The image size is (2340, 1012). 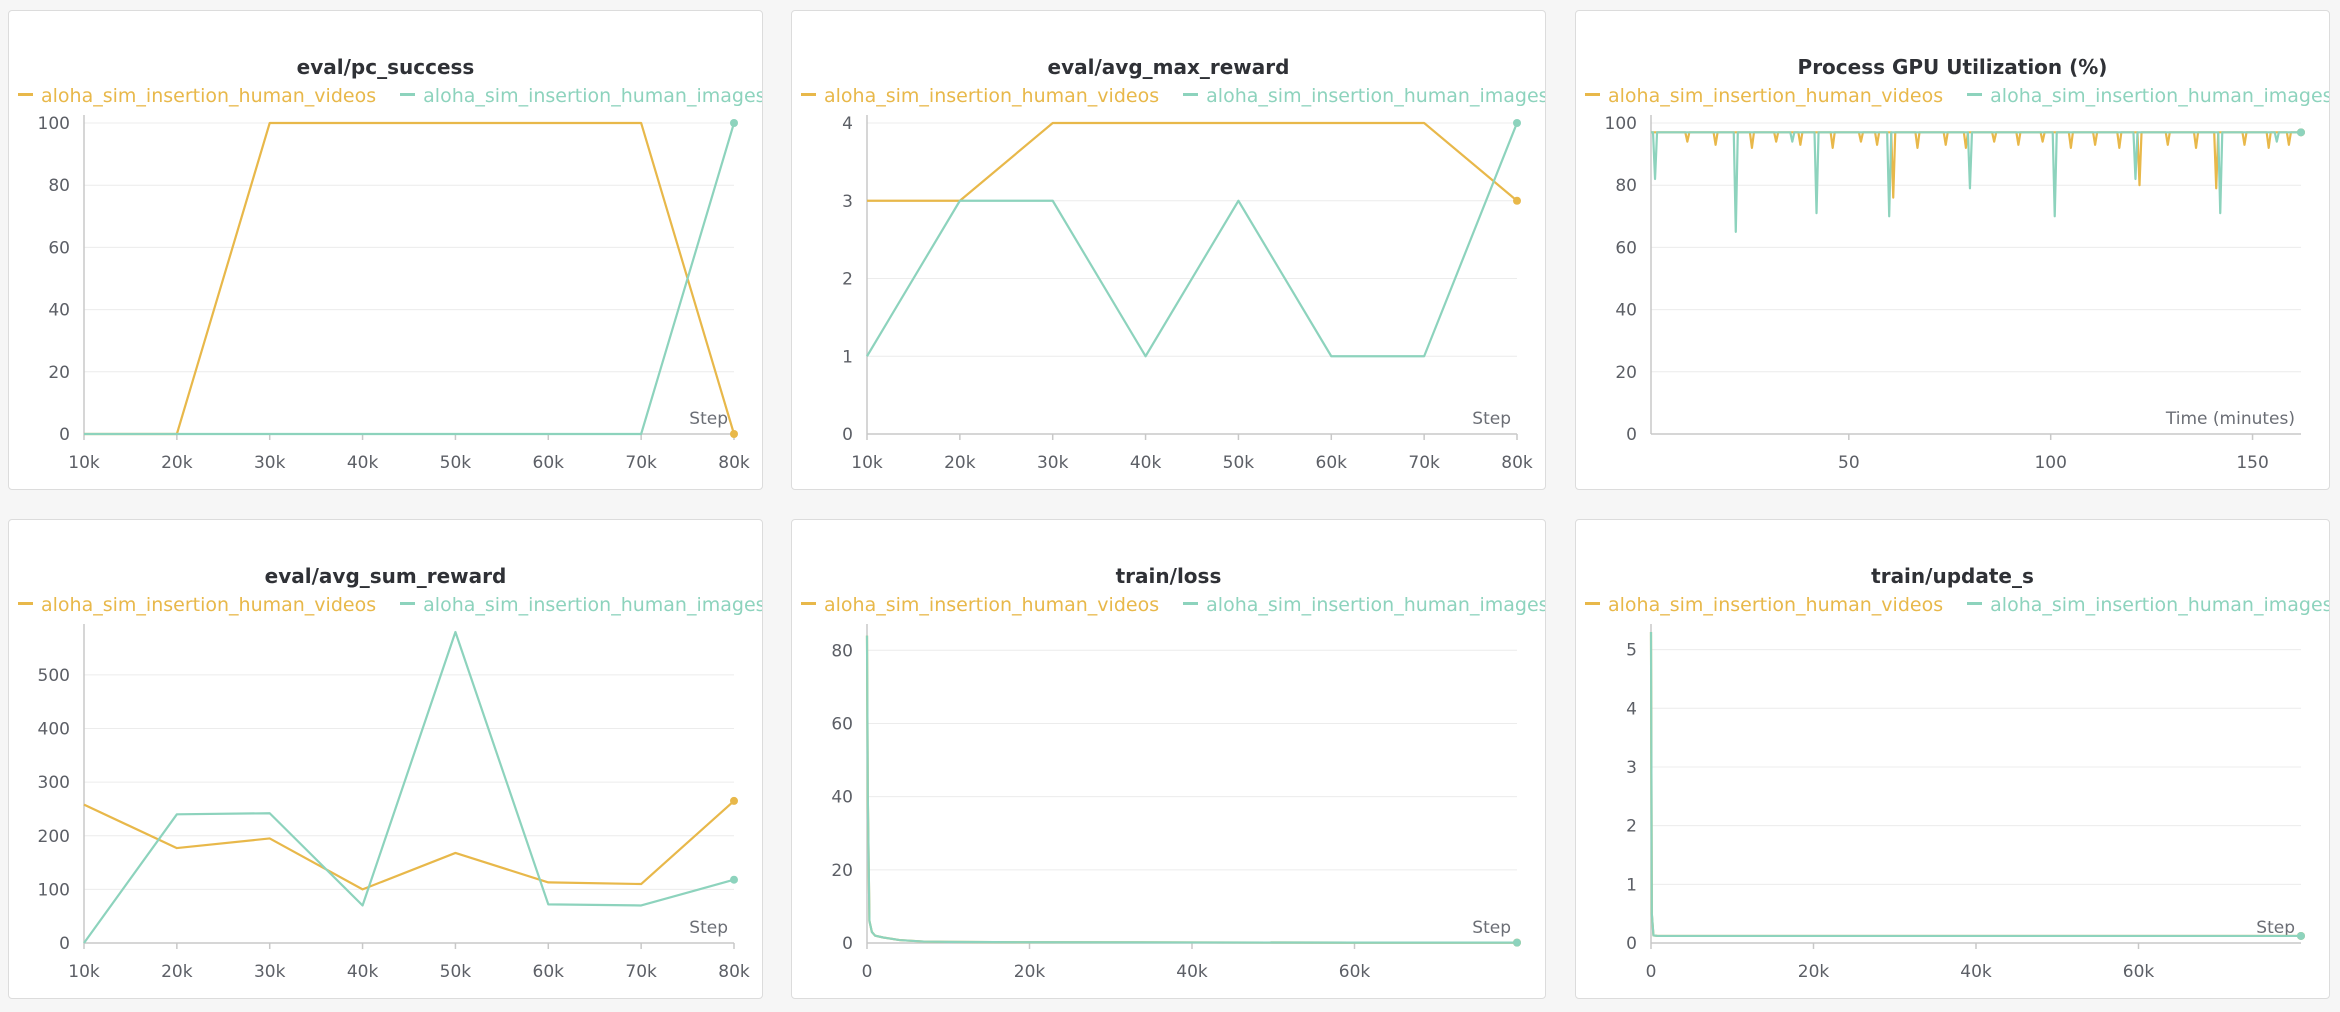 What do you see at coordinates (54, 676) in the screenshot?
I see `y-tick-label: 500` at bounding box center [54, 676].